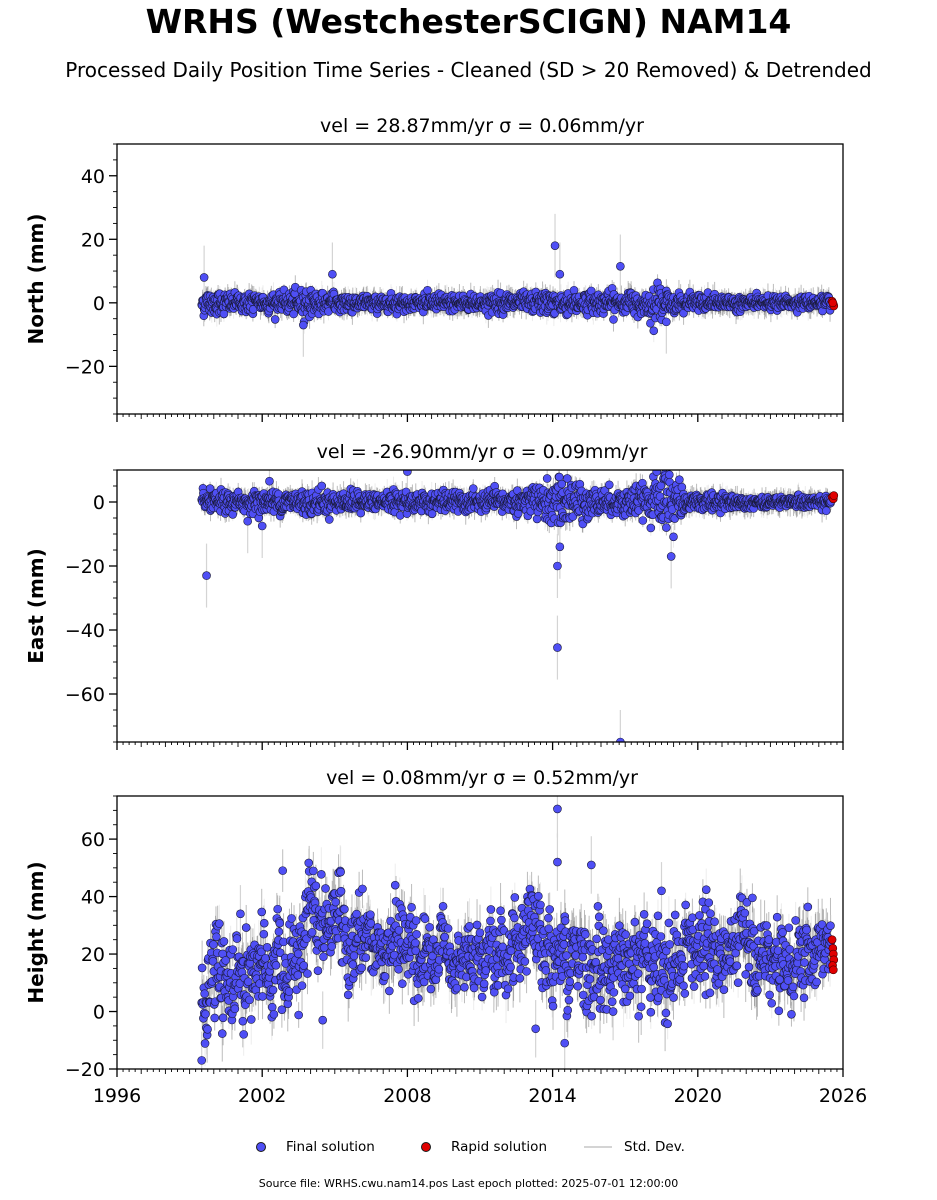 The height and width of the screenshot is (1200, 937). I want to click on y-tick-label: 40, so click(93, 177).